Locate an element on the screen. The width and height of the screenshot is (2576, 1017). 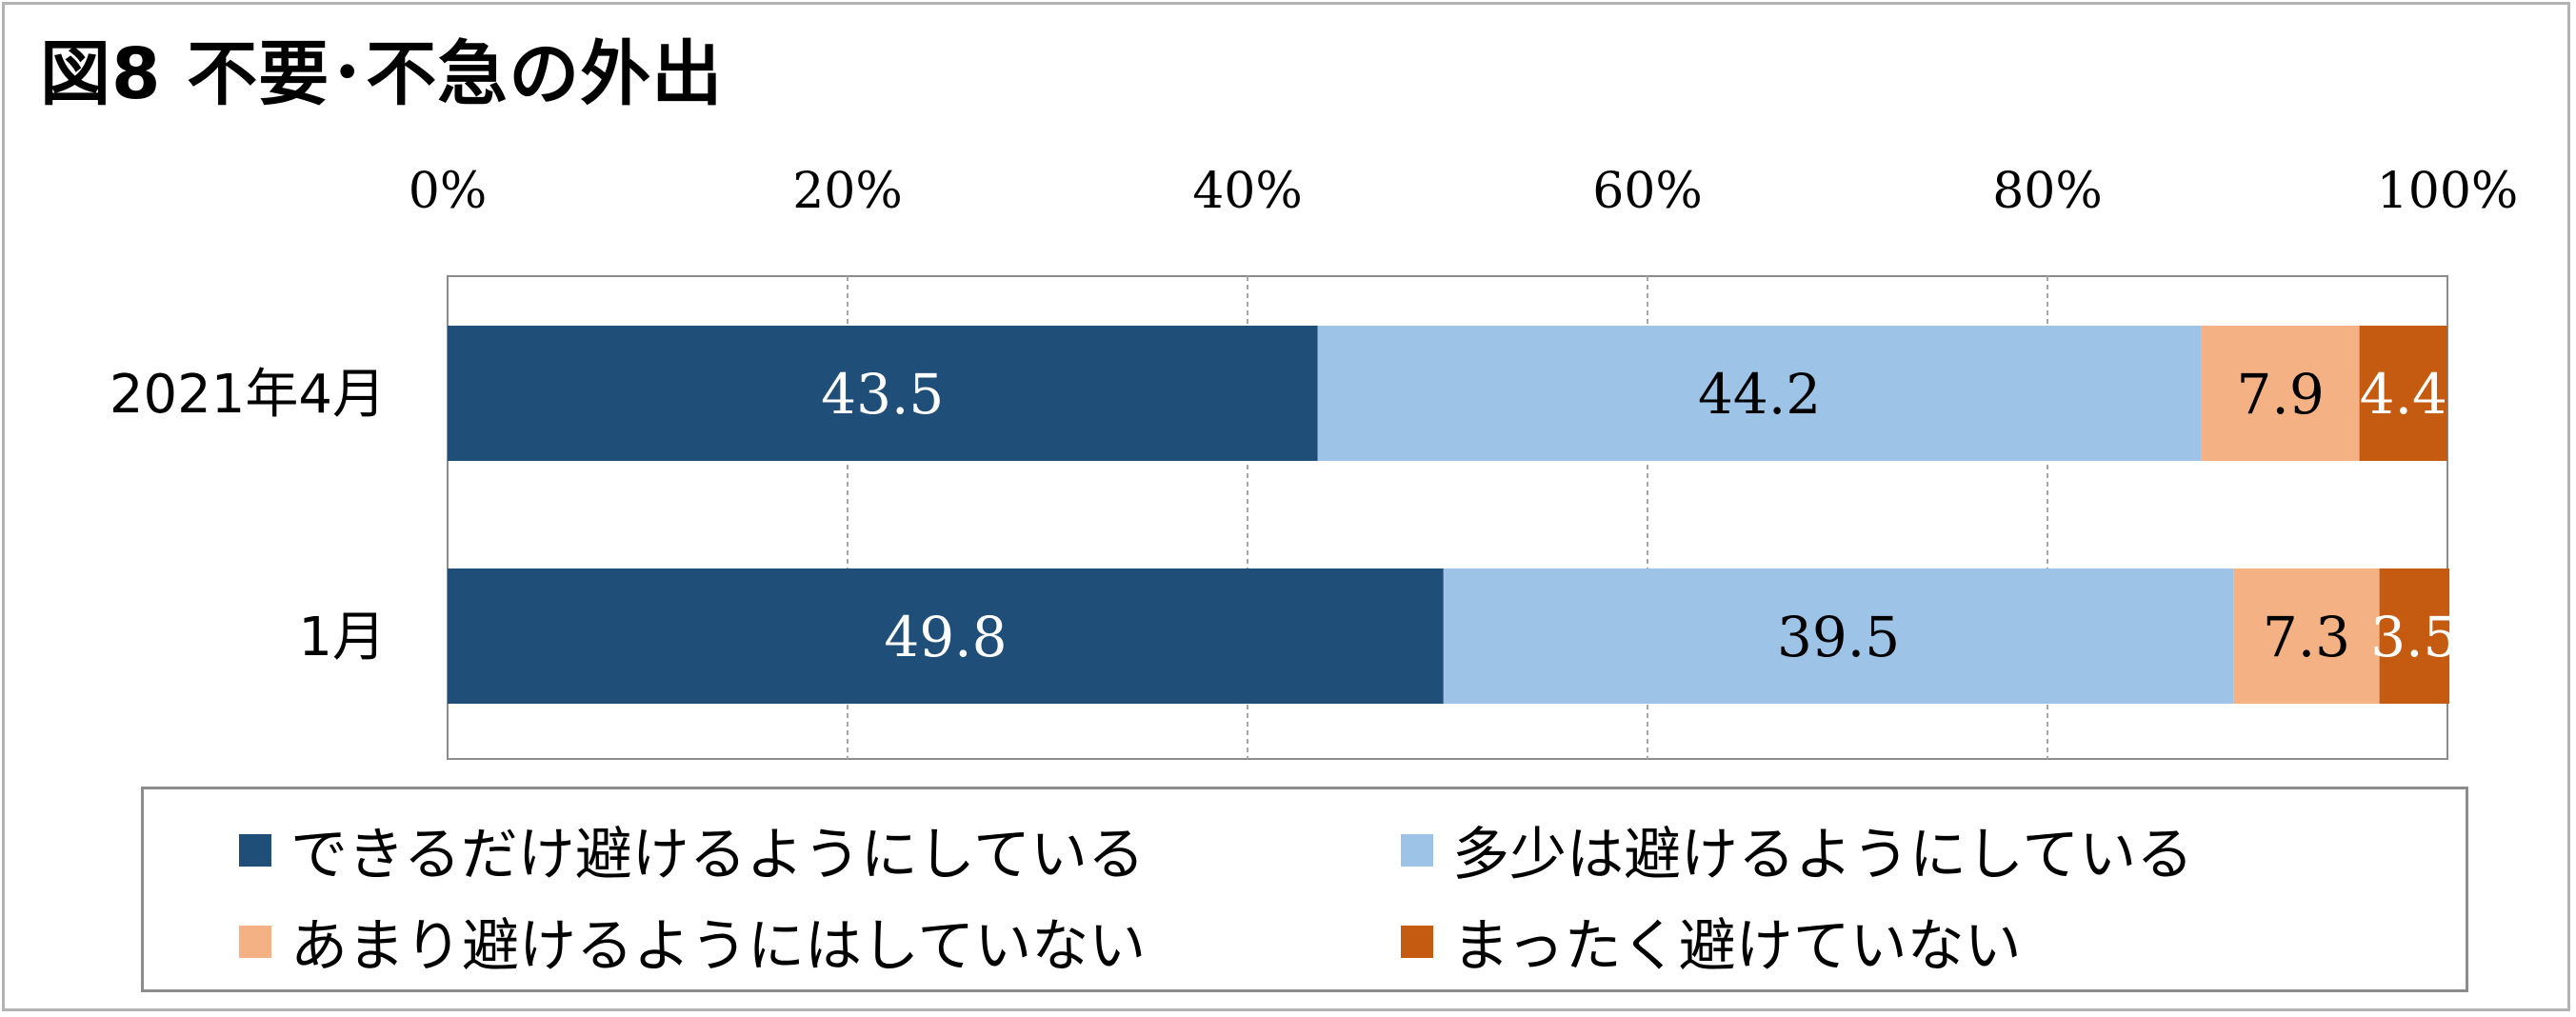
data-label: 44.2 is located at coordinates (1759, 394).